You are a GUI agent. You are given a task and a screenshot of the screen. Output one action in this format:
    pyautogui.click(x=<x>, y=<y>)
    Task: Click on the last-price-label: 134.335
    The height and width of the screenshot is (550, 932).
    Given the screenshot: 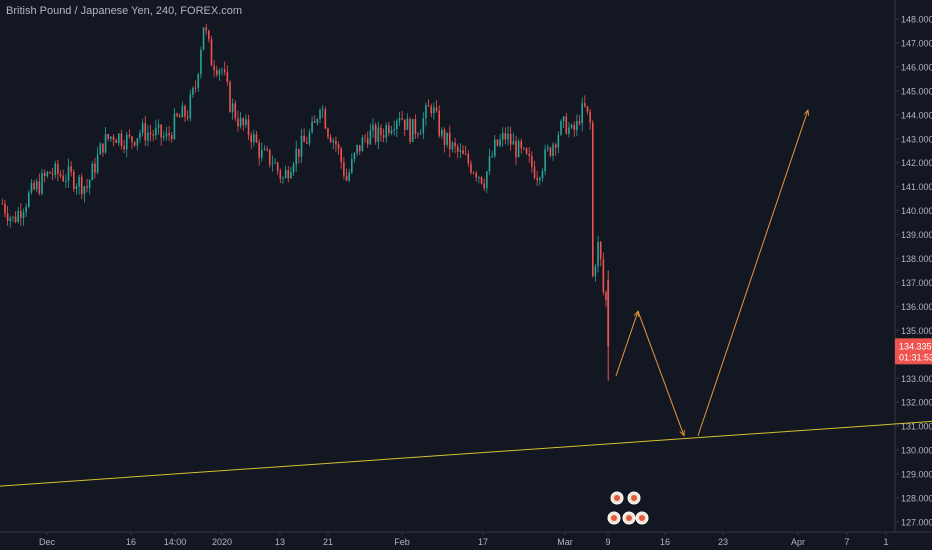 What is the action you would take?
    pyautogui.click(x=915, y=346)
    